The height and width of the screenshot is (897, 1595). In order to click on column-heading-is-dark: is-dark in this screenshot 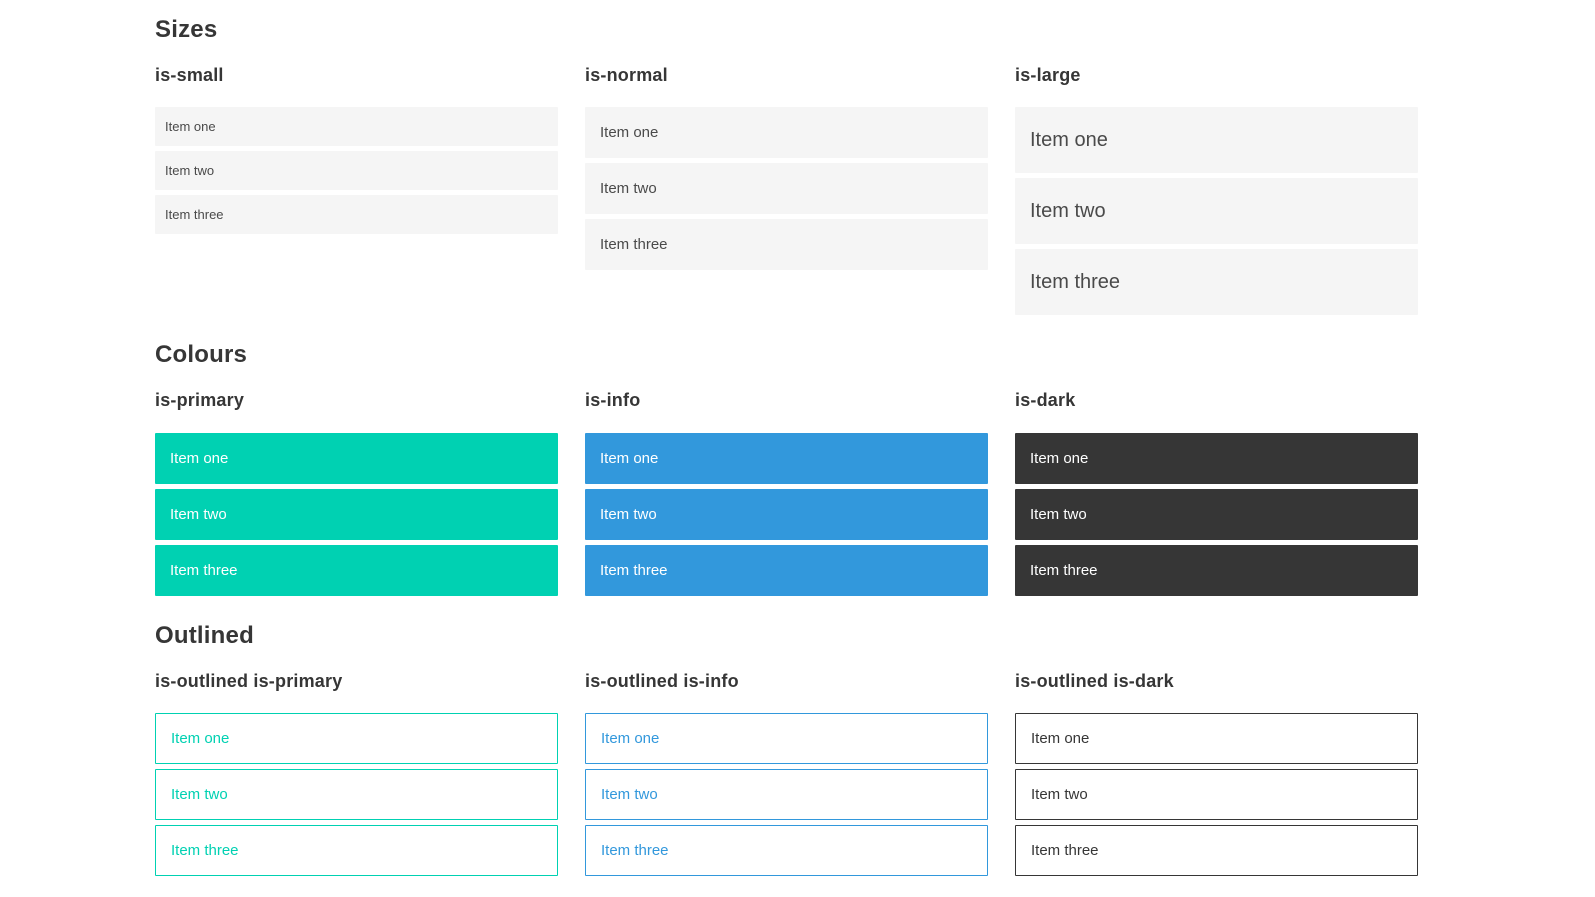, I will do `click(1045, 400)`.